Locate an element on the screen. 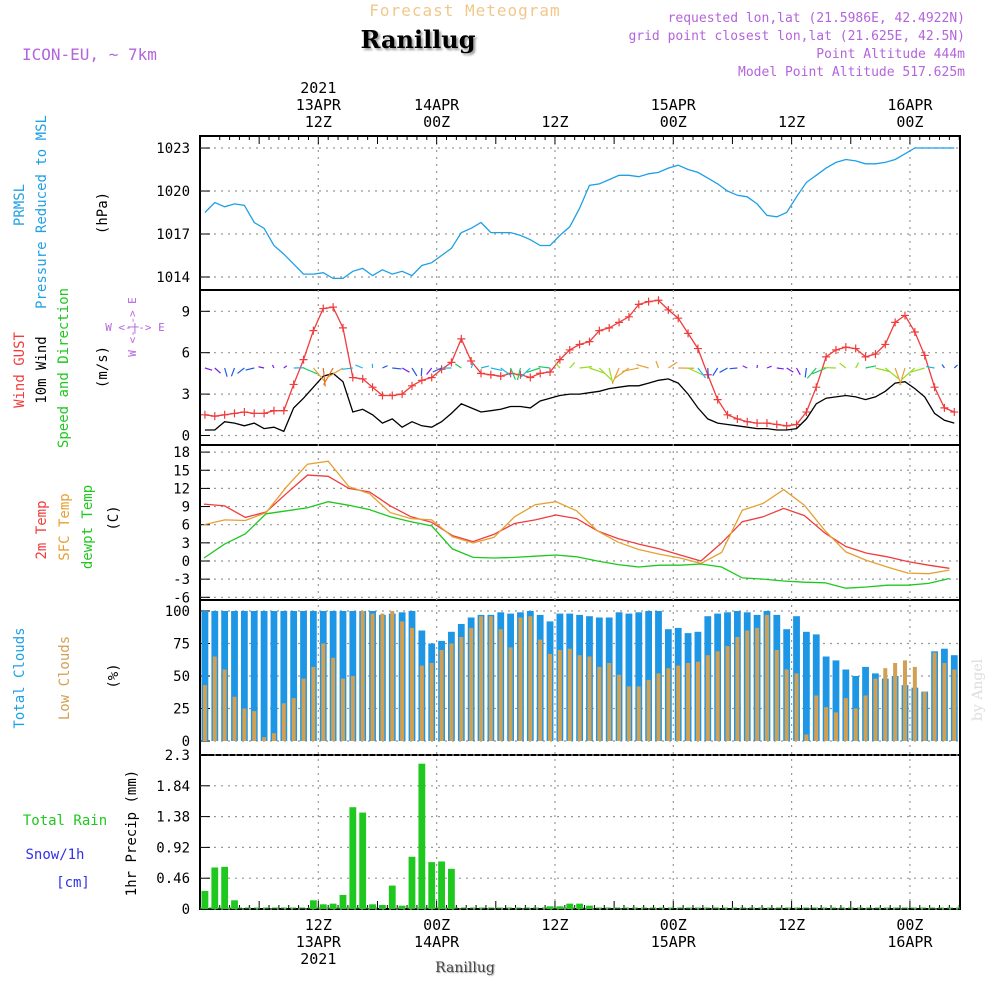  total-clouds-label: Total Clouds is located at coordinates (20, 677).